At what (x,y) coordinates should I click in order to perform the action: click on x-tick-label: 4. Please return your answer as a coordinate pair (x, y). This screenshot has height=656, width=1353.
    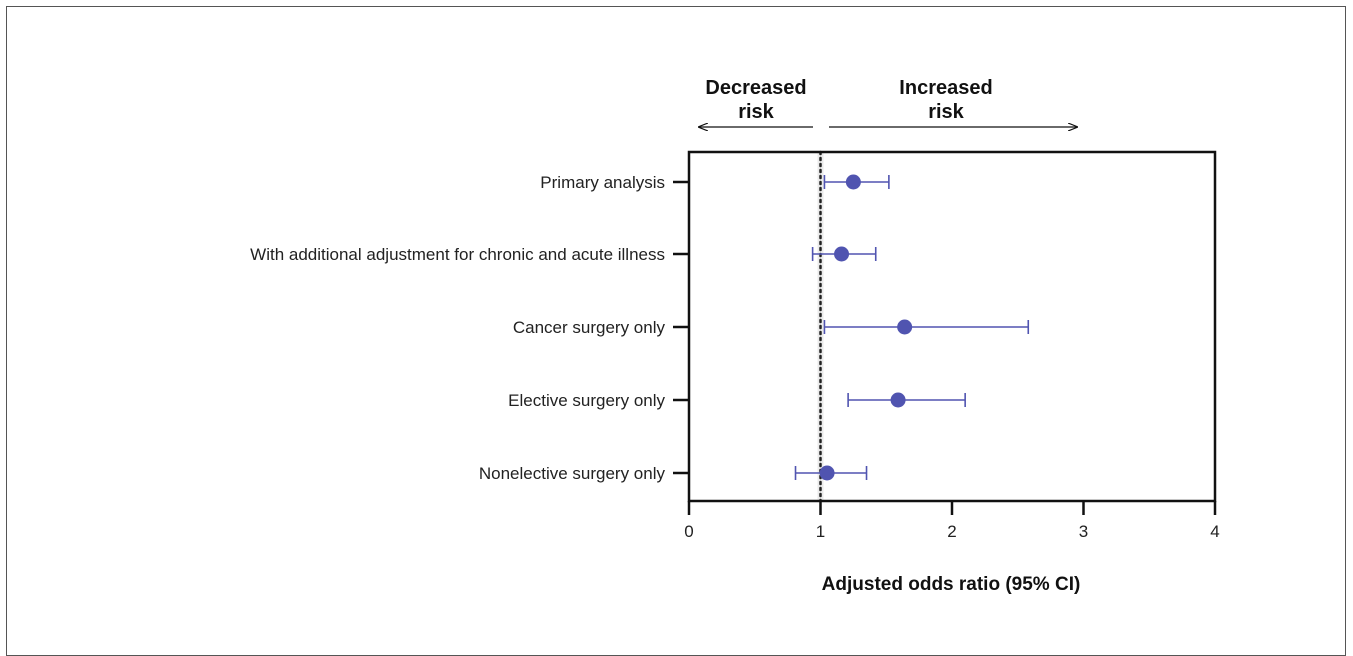
    Looking at the image, I should click on (1214, 531).